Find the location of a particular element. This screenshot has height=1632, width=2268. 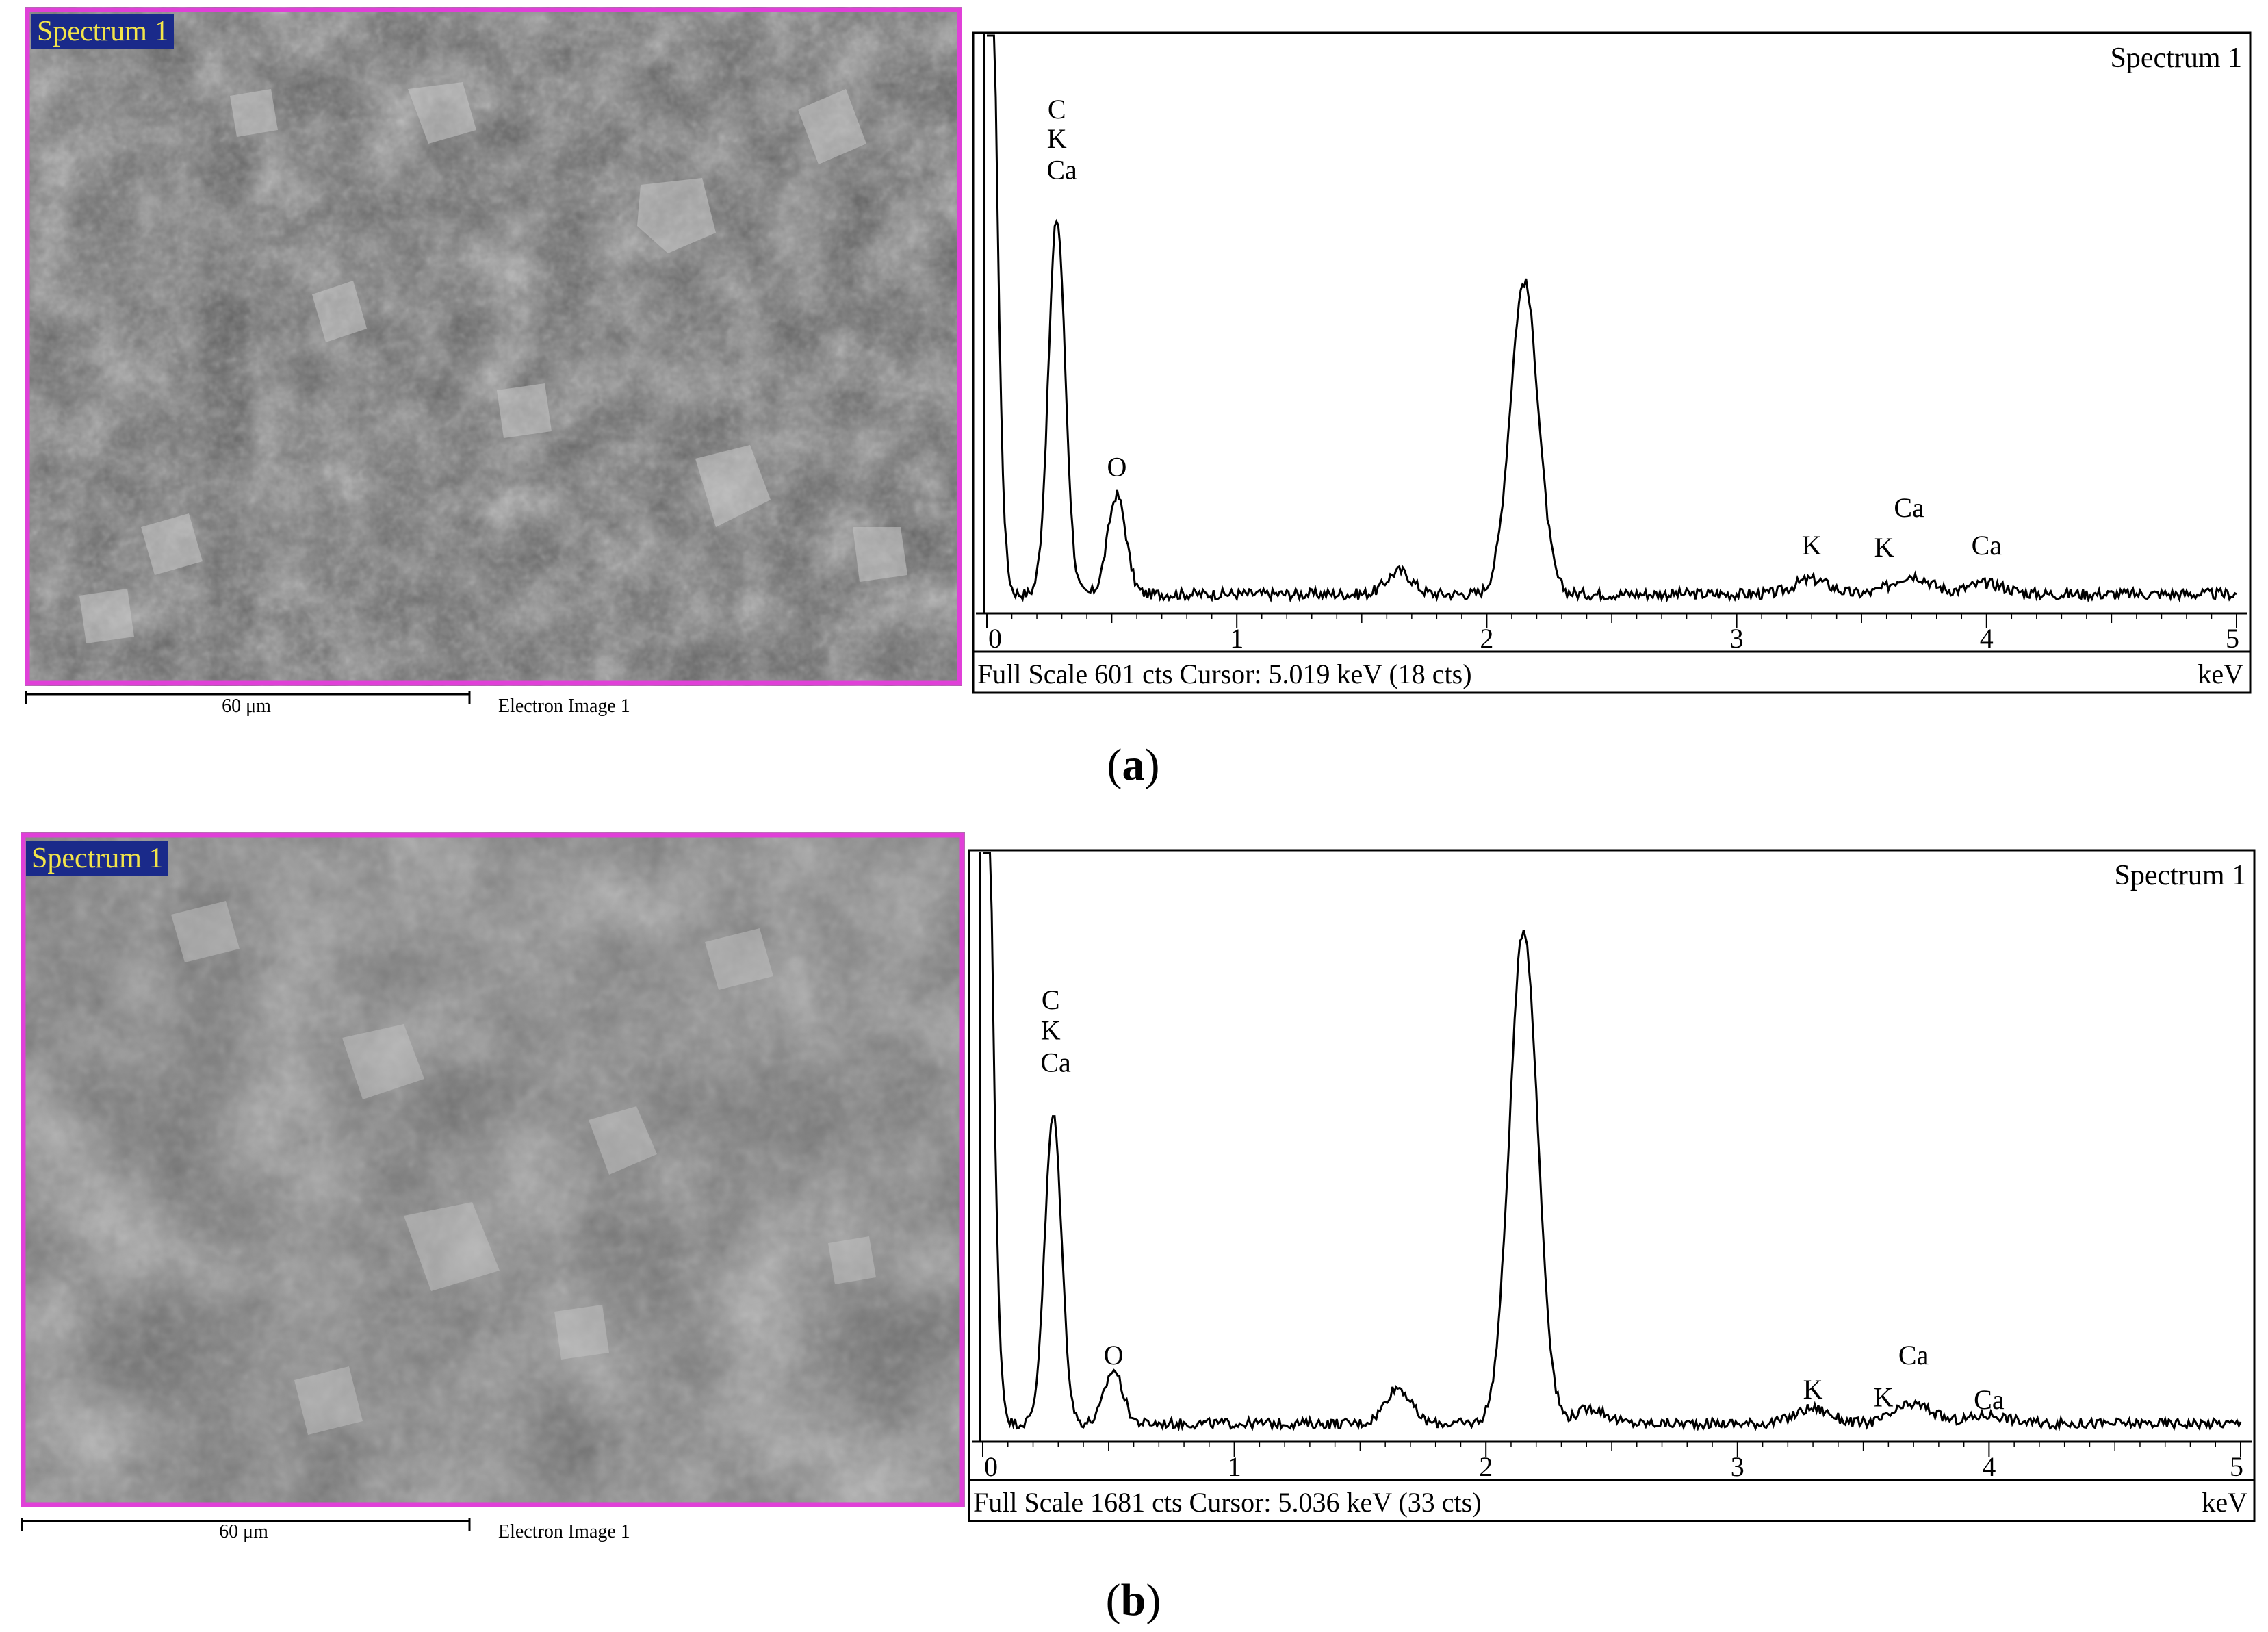

figure-label-a-letter: a is located at coordinates (1133, 765).